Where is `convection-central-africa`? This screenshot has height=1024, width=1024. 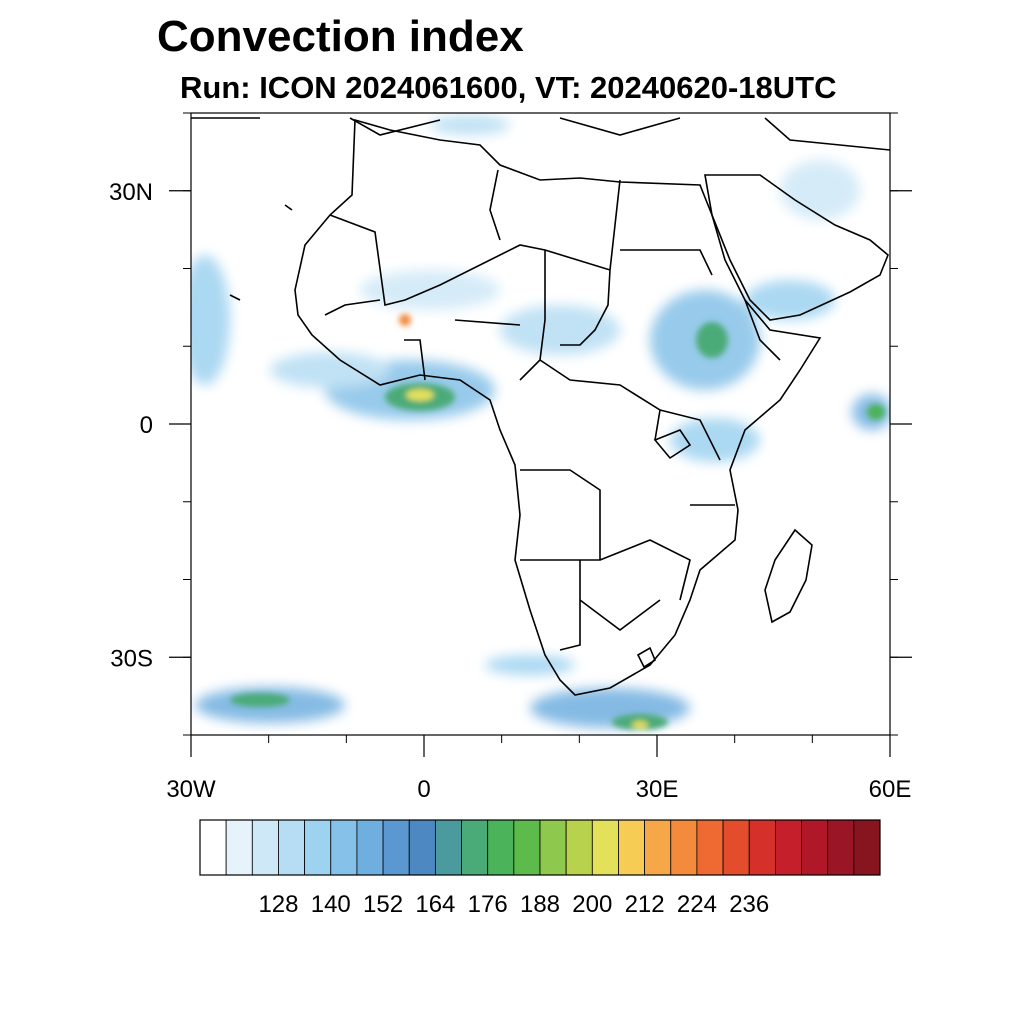
convection-central-africa is located at coordinates (560, 330).